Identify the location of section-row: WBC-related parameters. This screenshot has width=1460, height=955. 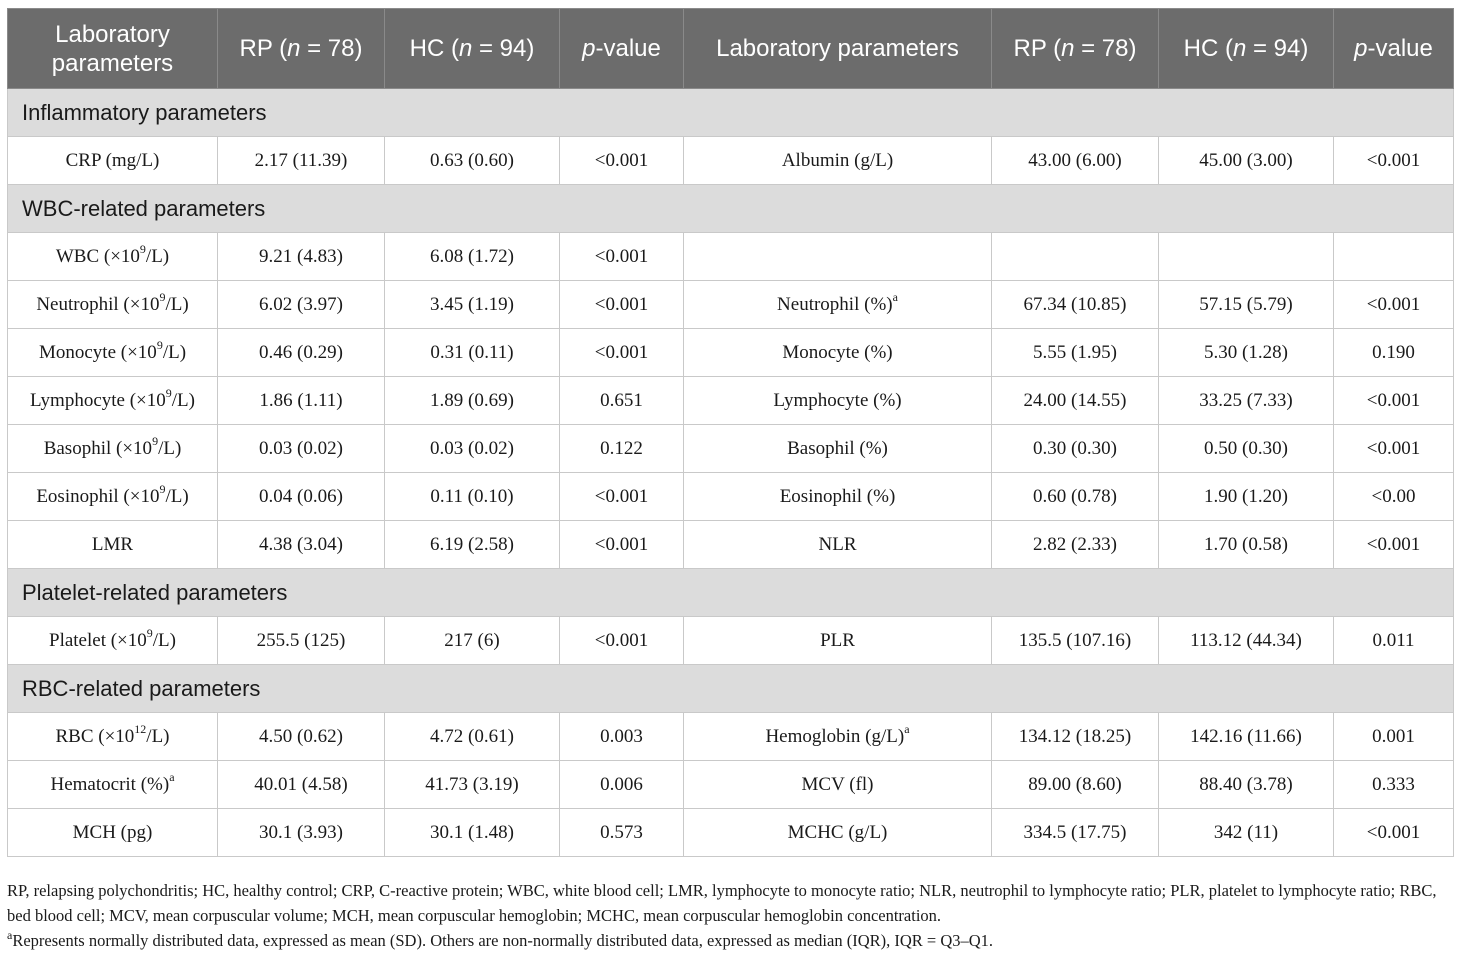
(730, 208).